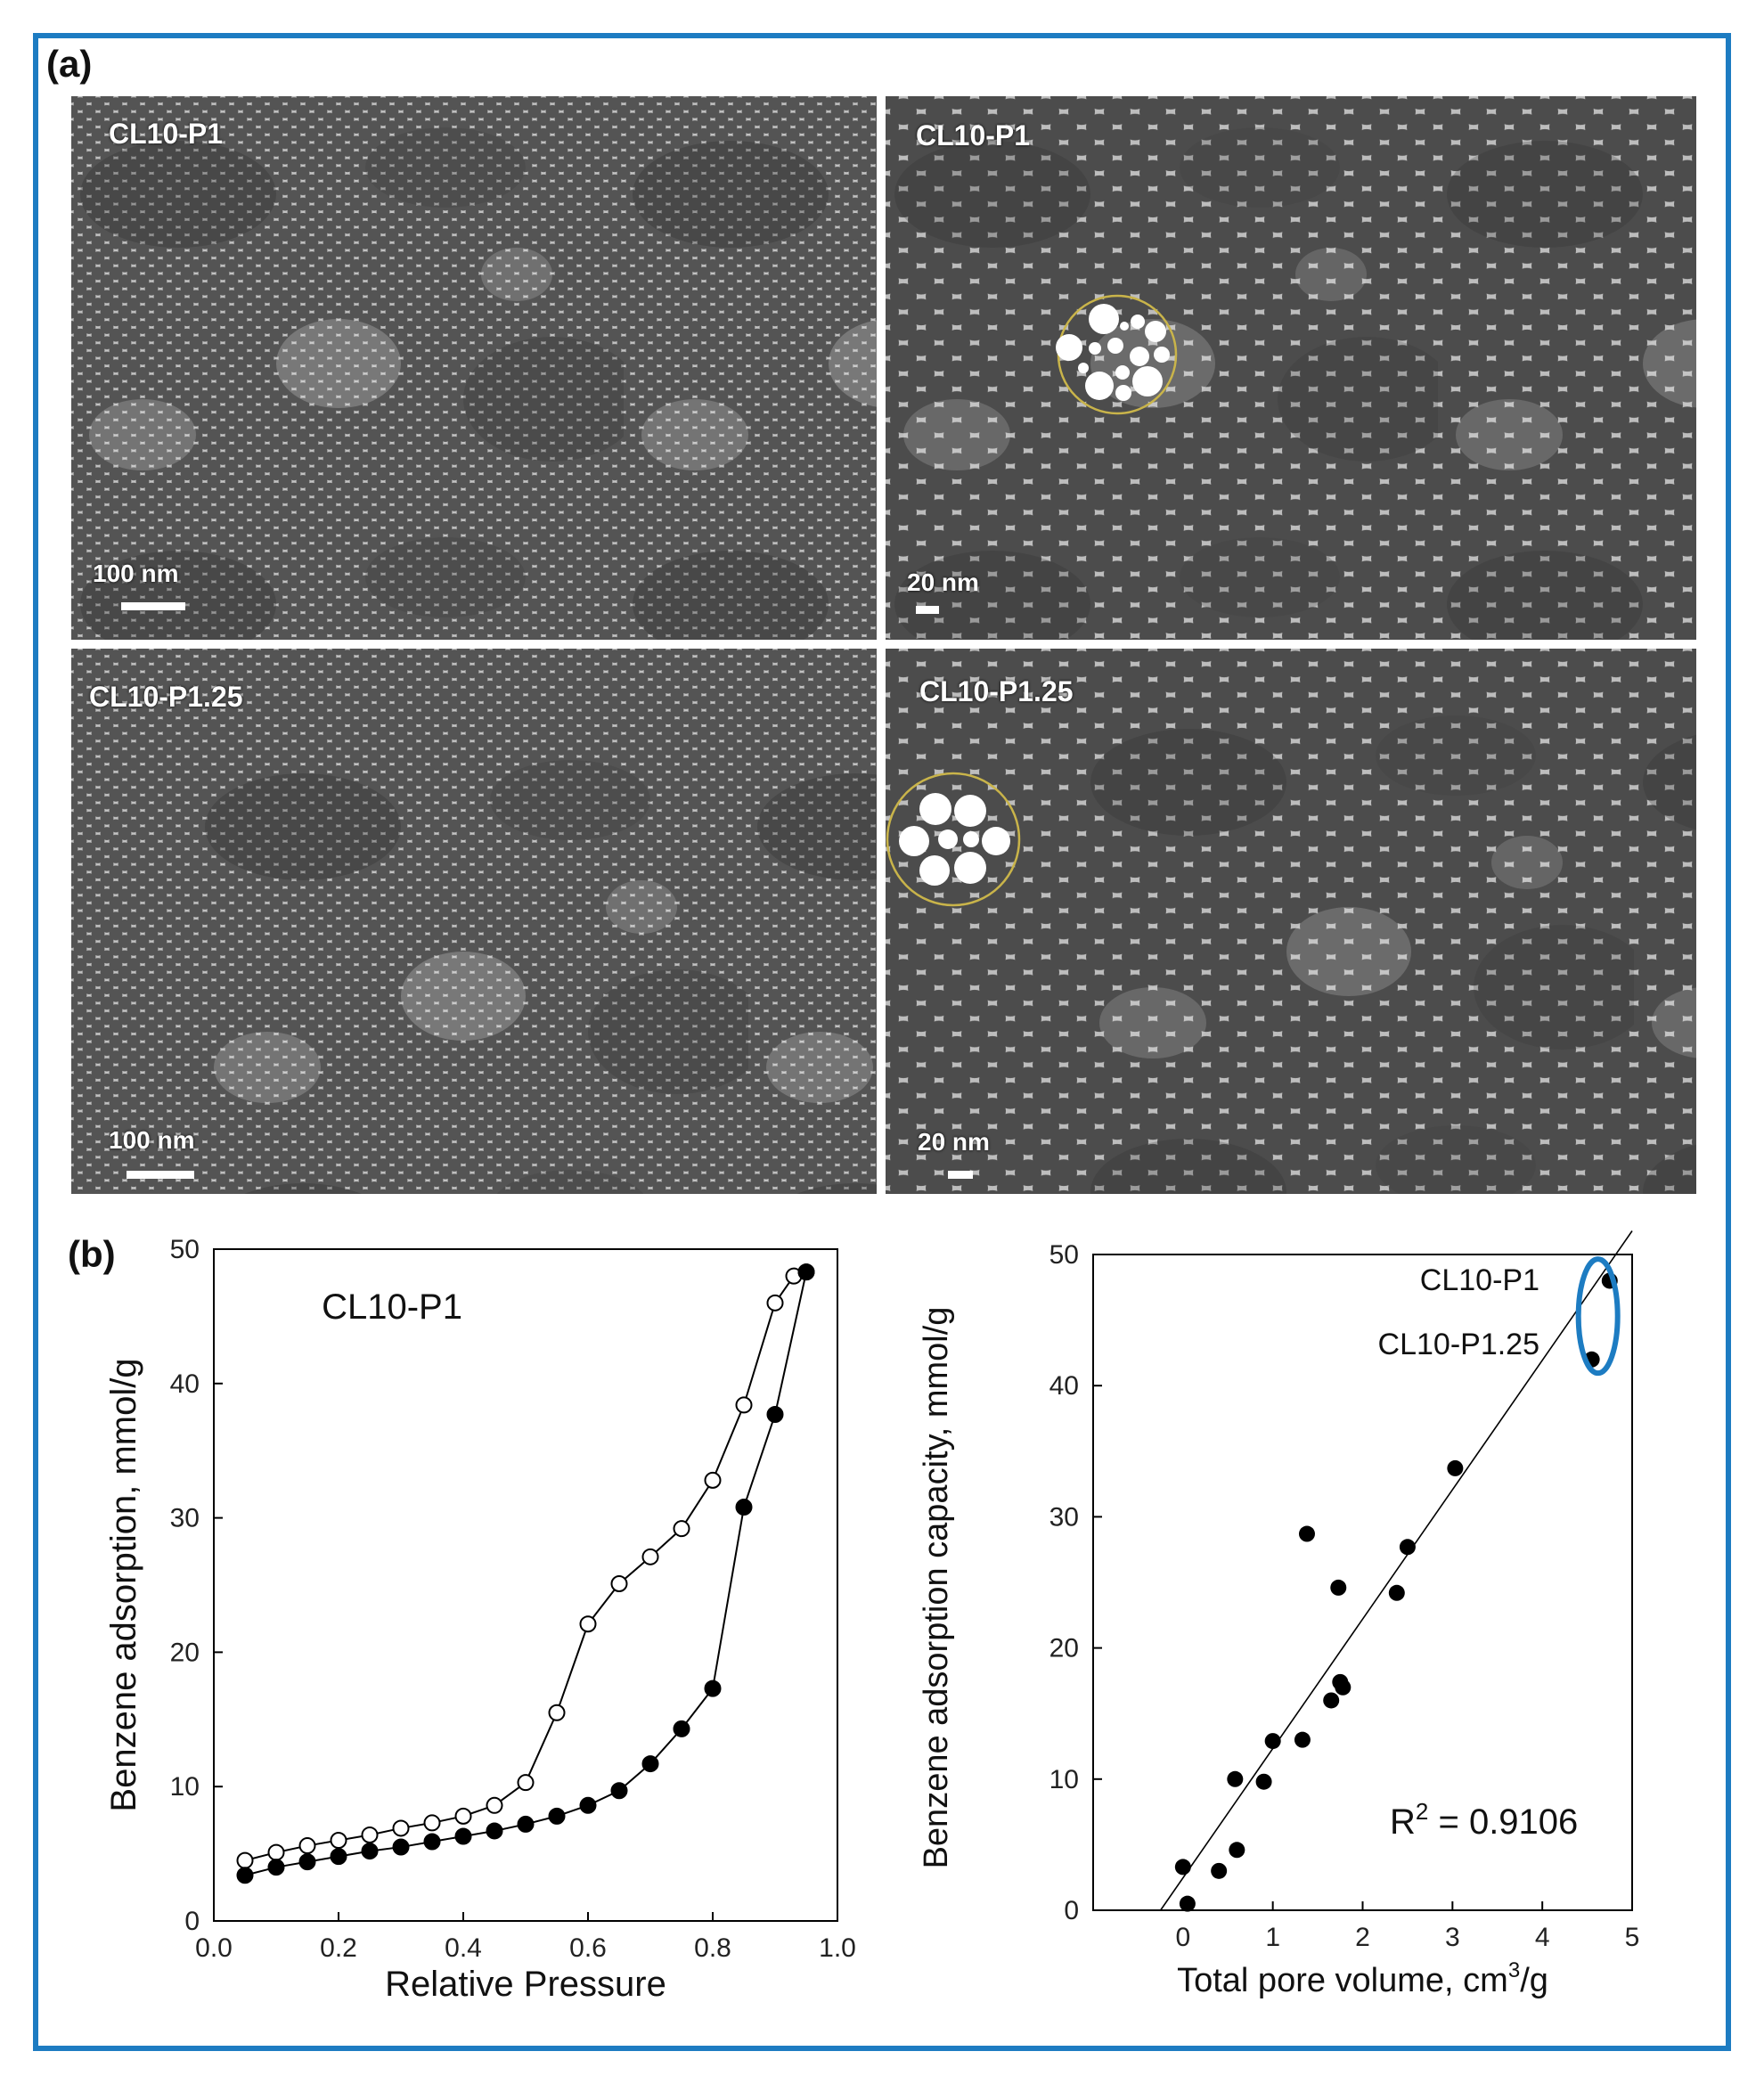  What do you see at coordinates (1362, 1978) in the screenshot?
I see `x-axis-label: Total pore volume, cm3/g` at bounding box center [1362, 1978].